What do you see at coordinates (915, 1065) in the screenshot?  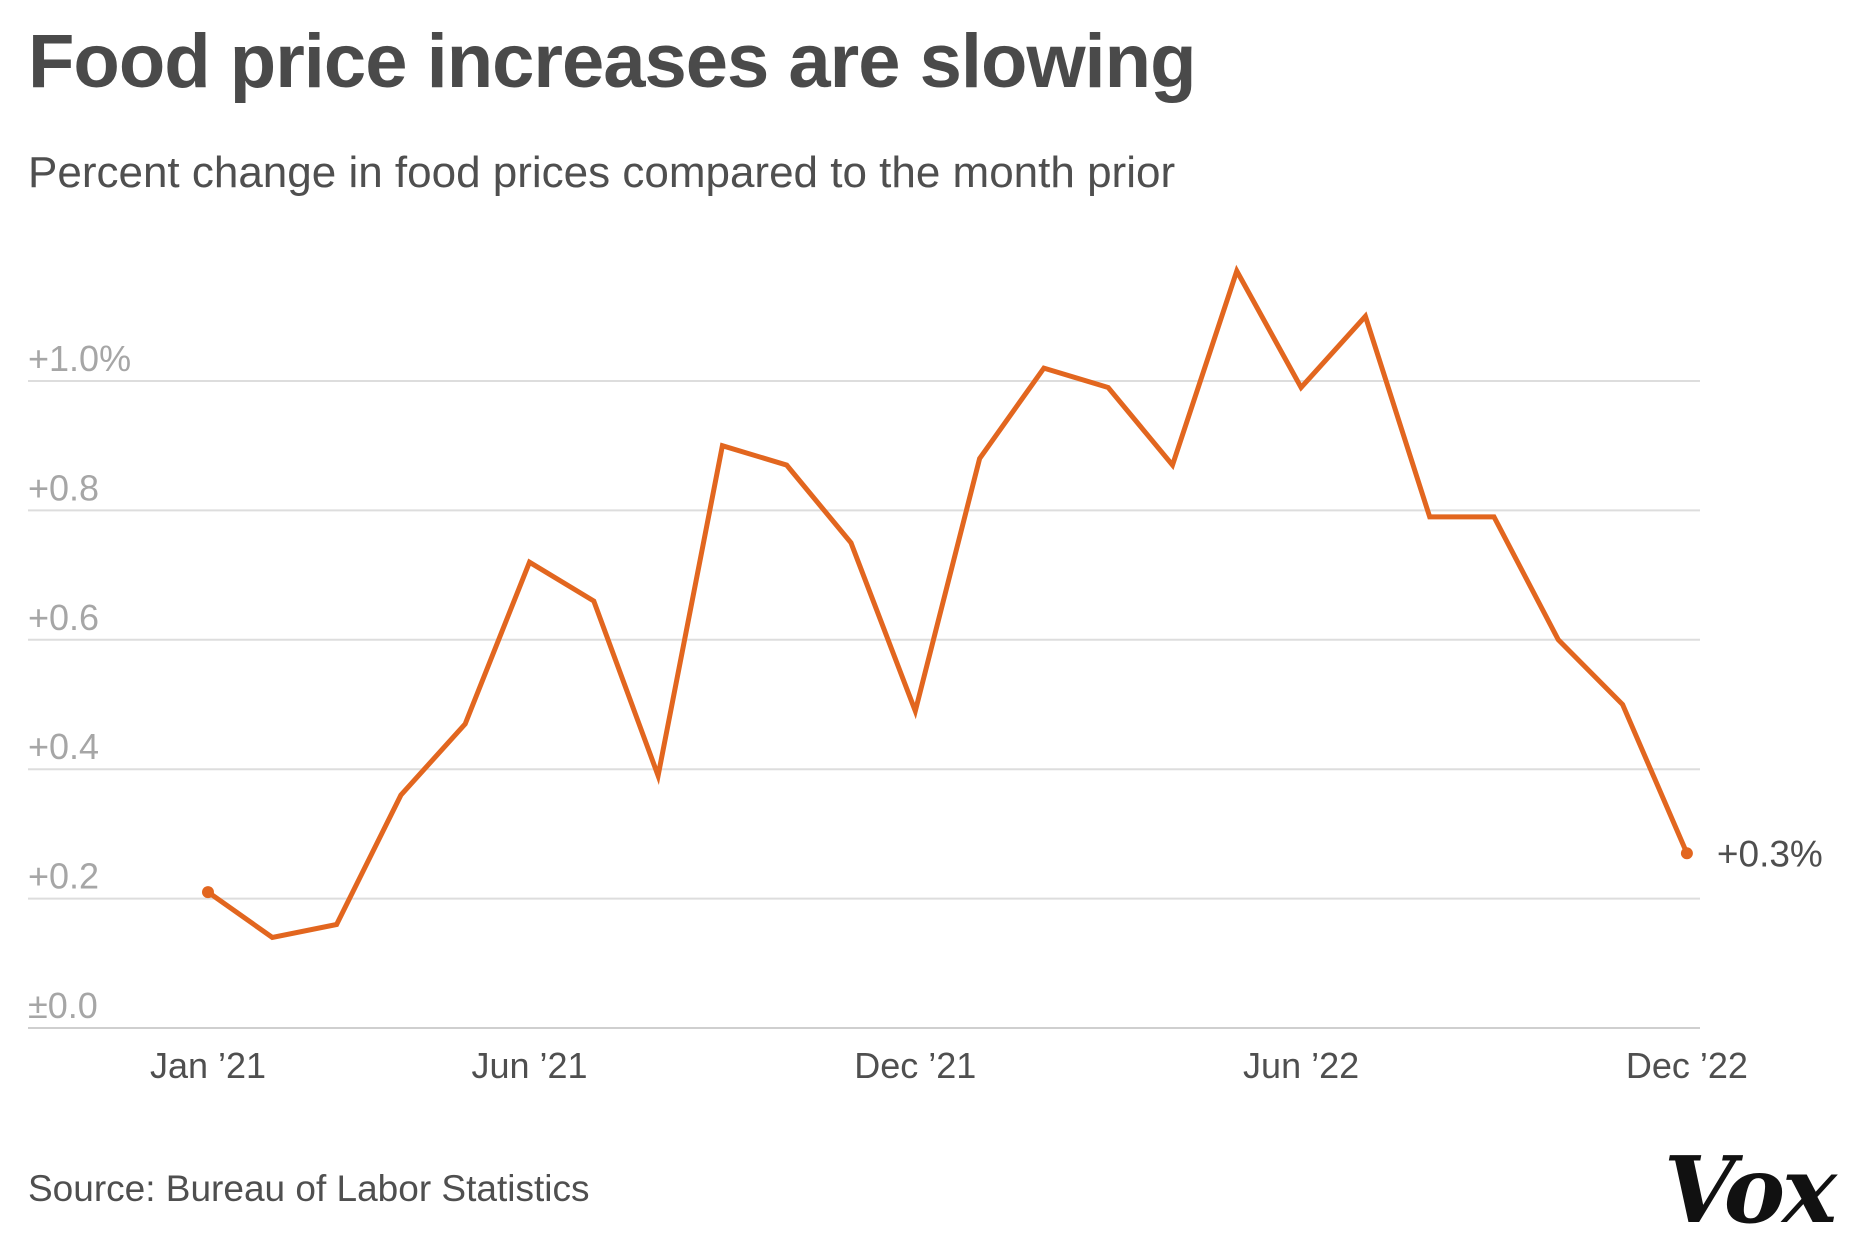 I see `x-tick-label: Dec ’21` at bounding box center [915, 1065].